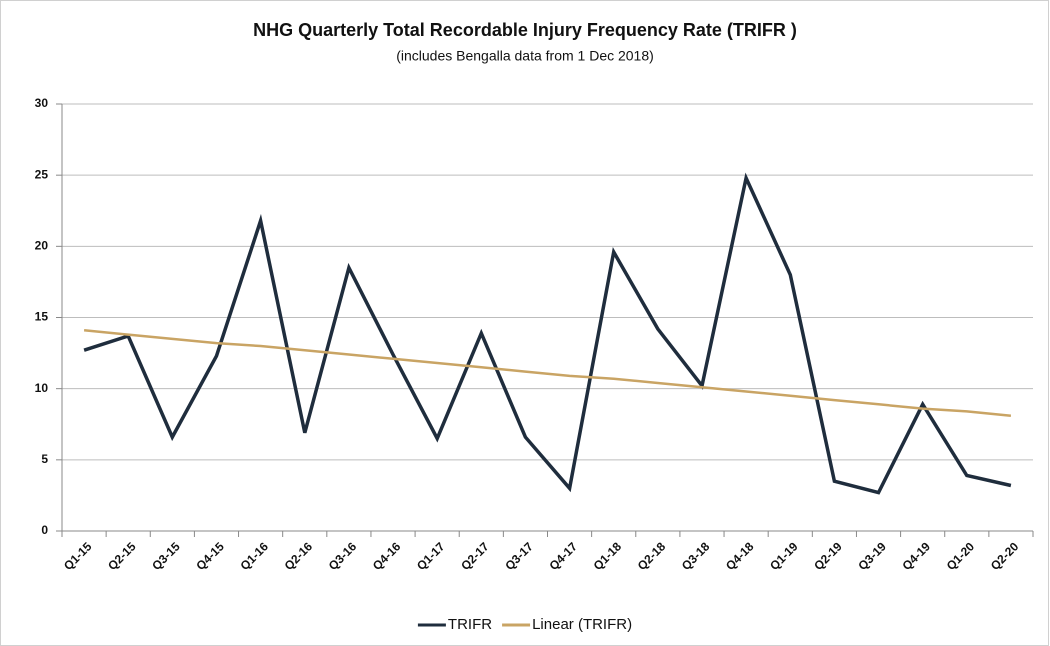 The height and width of the screenshot is (646, 1050). I want to click on y-tick-label: 25, so click(42, 174).